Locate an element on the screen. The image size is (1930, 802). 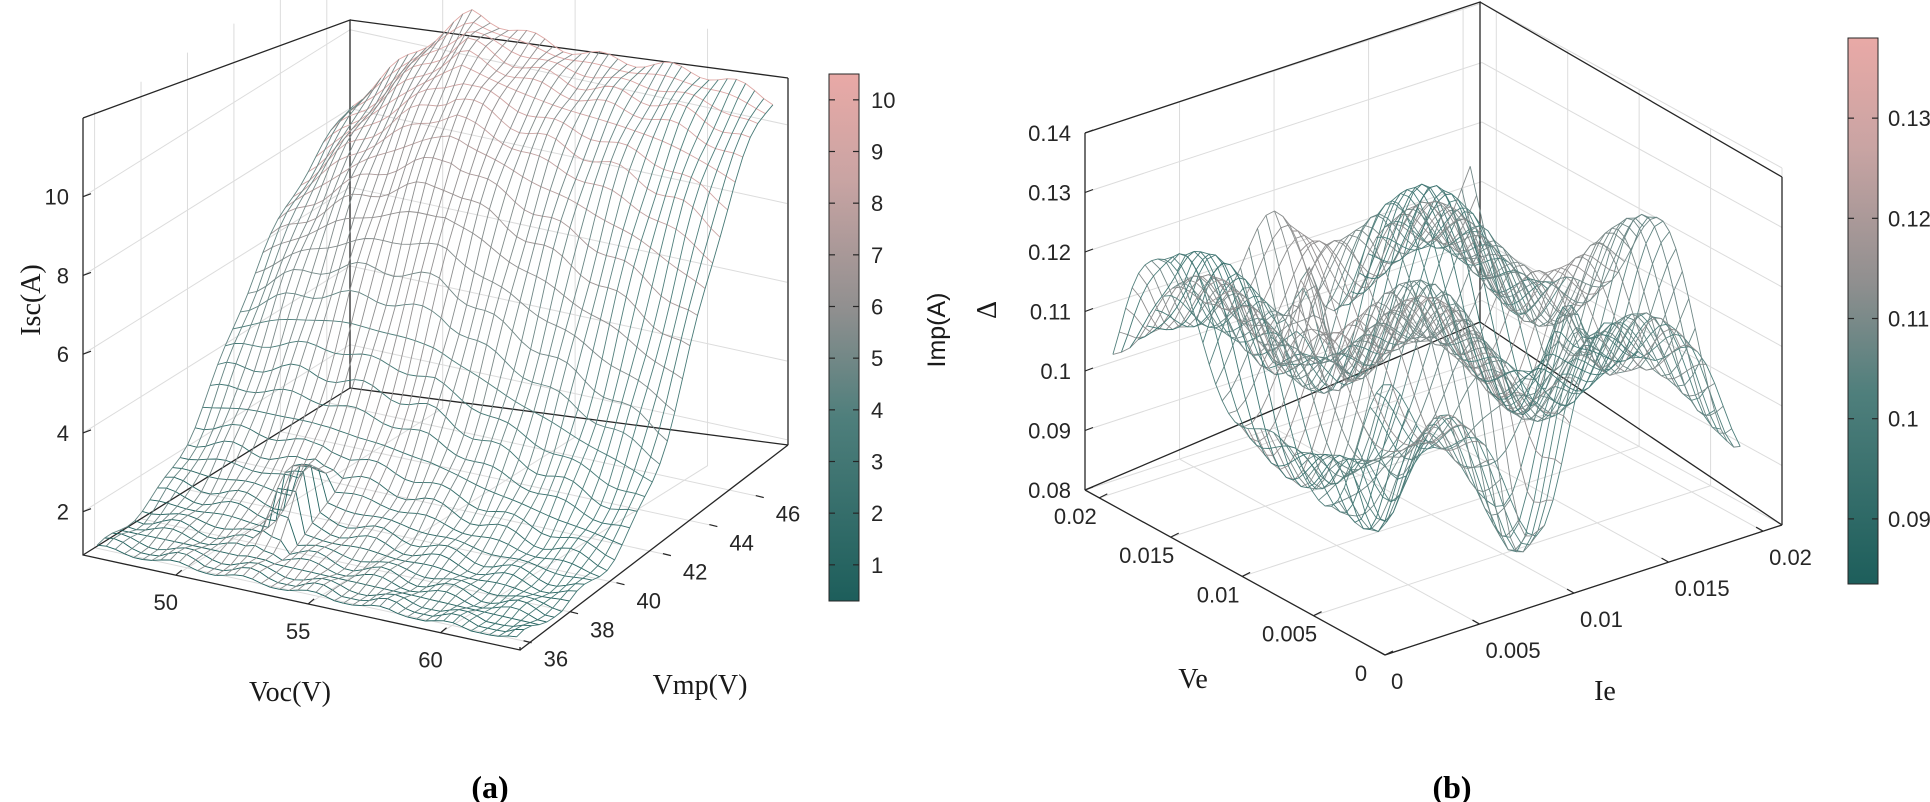
chart-b-ztick-label: 0.12 is located at coordinates (1049, 252).